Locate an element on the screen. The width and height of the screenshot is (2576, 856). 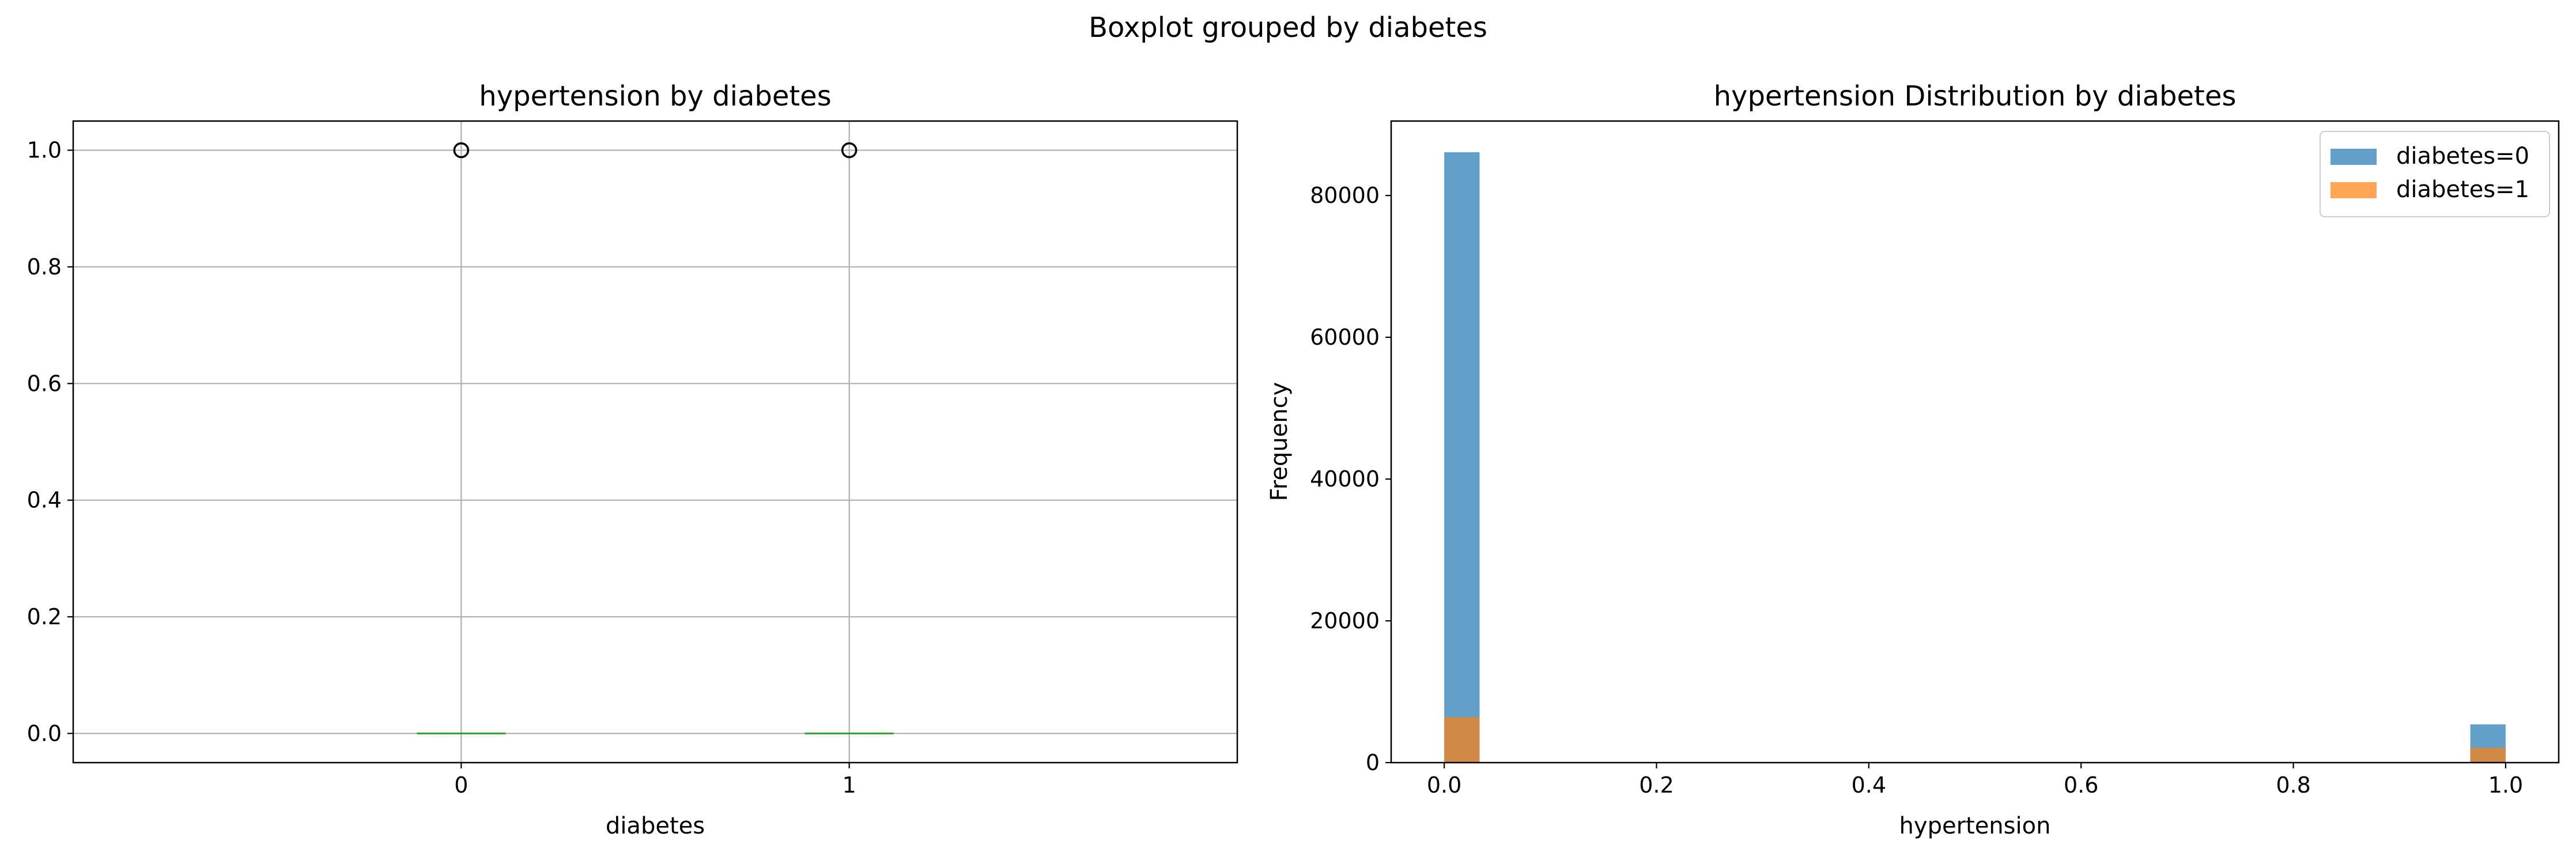
histogram-ytick-label: 60000 is located at coordinates (1345, 338).